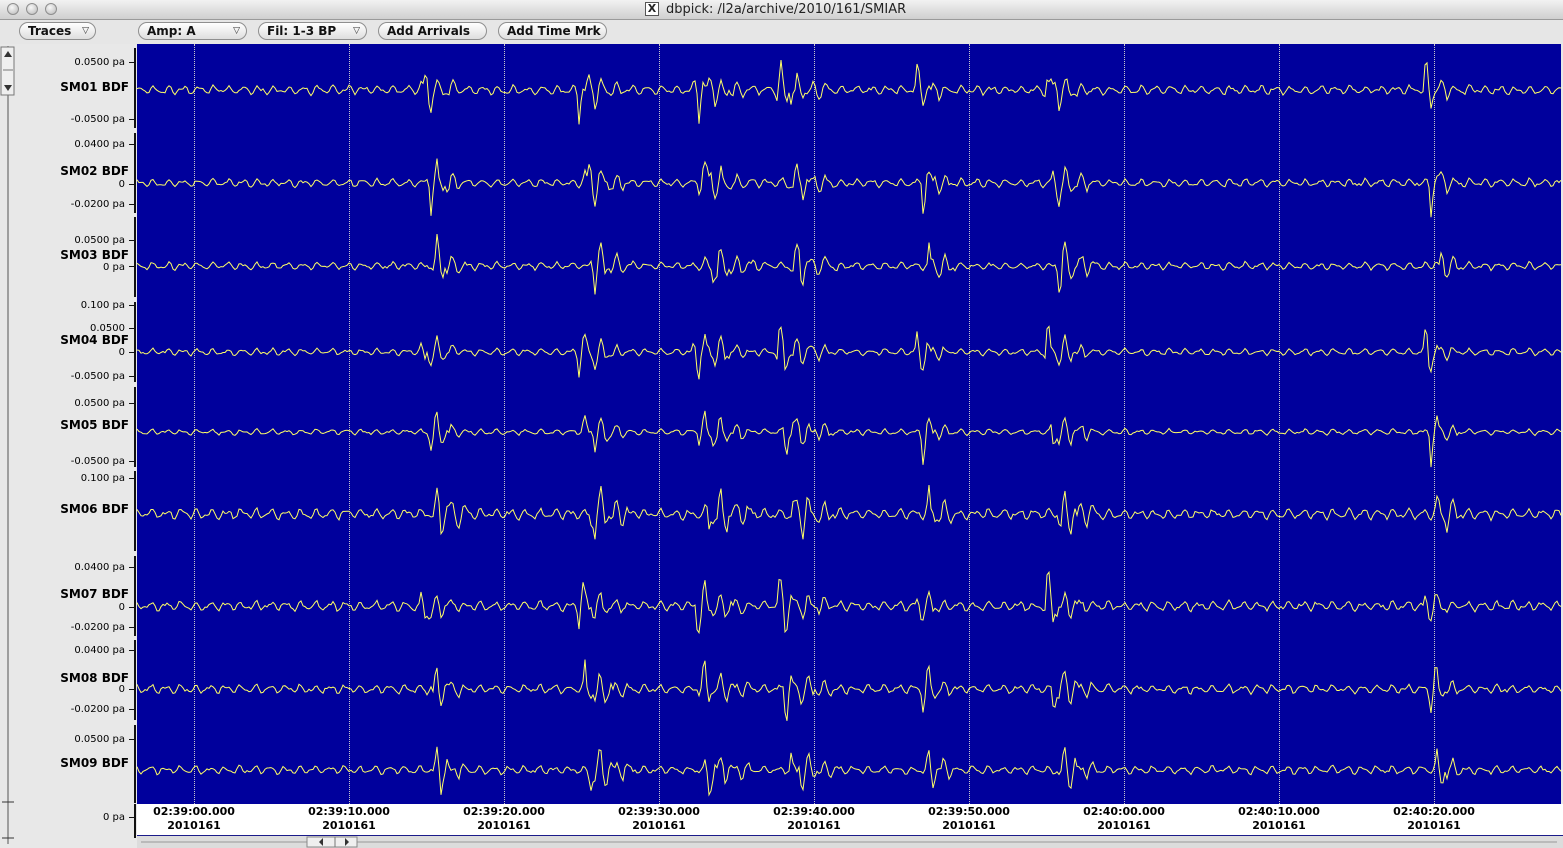 This screenshot has width=1563, height=848. Describe the element at coordinates (94, 87) in the screenshot. I see `station-label: SM01 BDF` at that location.